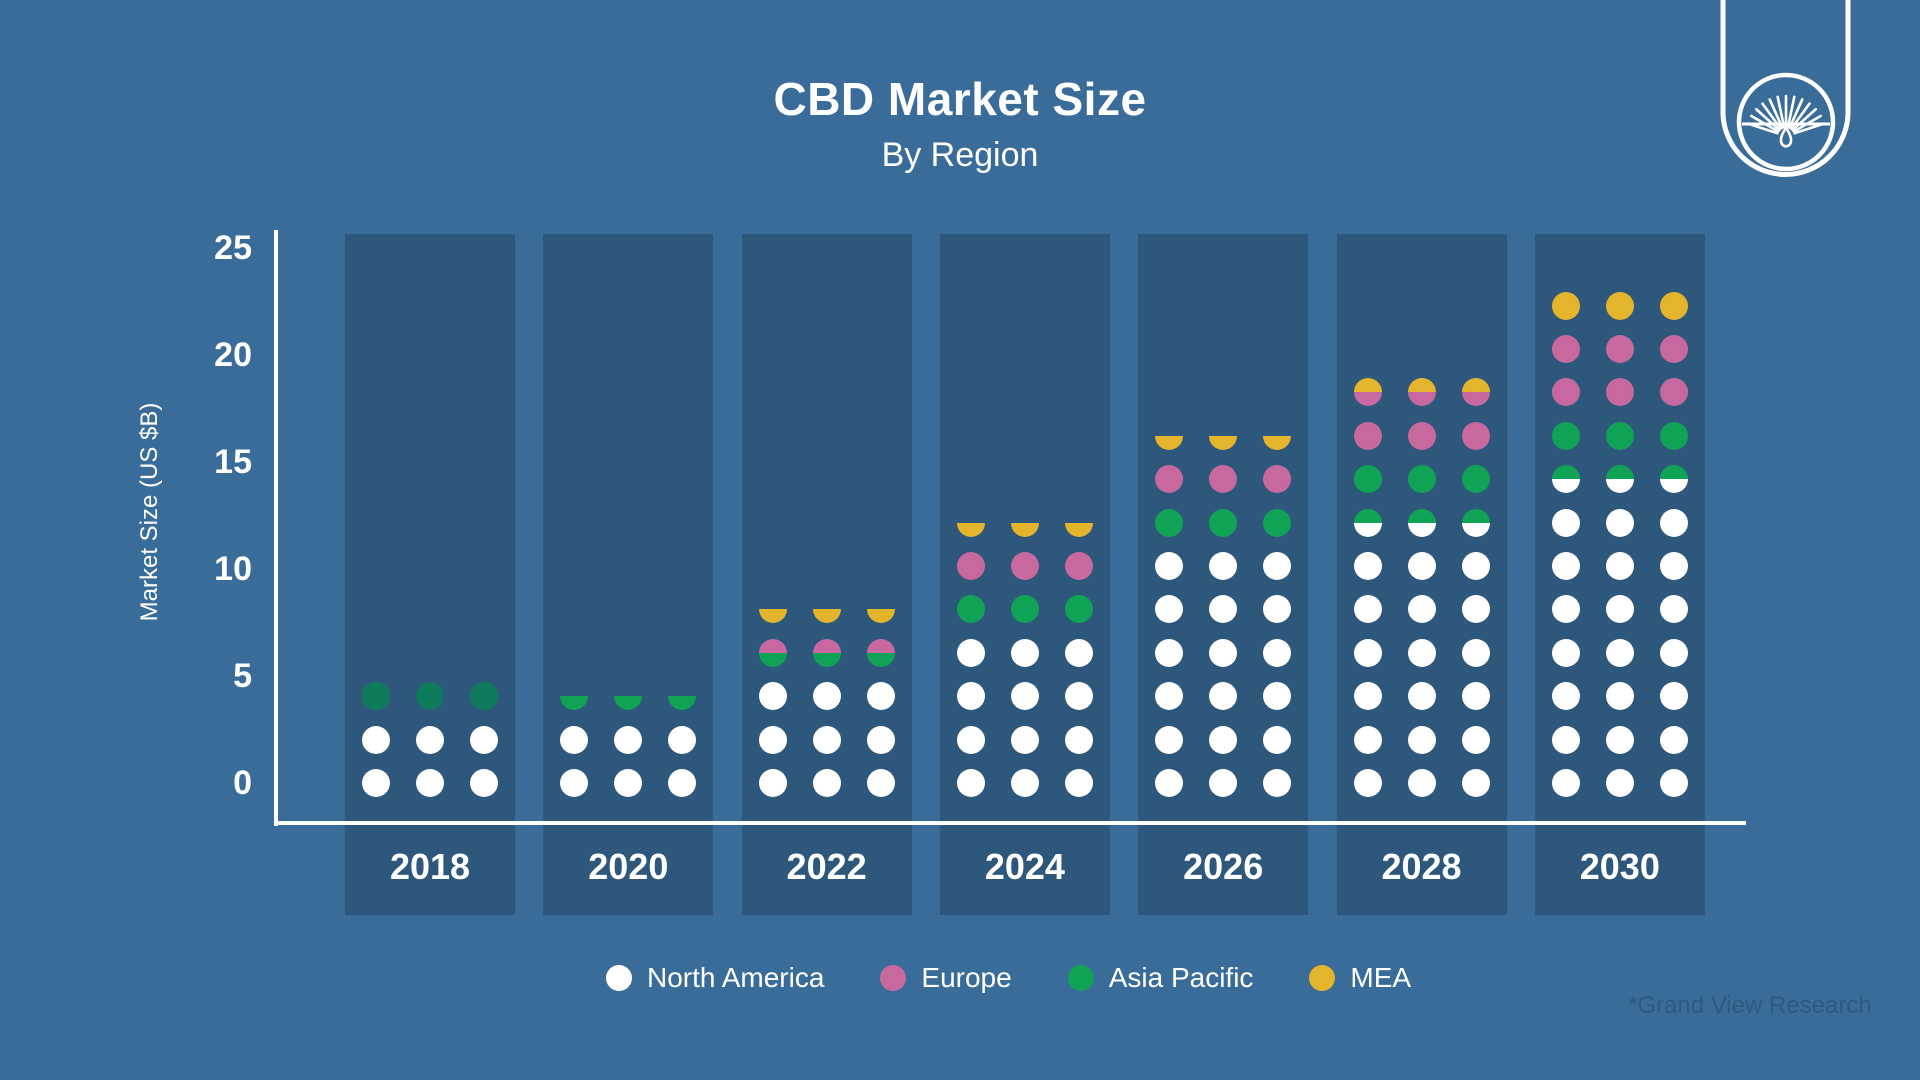 The width and height of the screenshot is (1920, 1080). What do you see at coordinates (946, 978) in the screenshot?
I see `legend-item-europe: Europe` at bounding box center [946, 978].